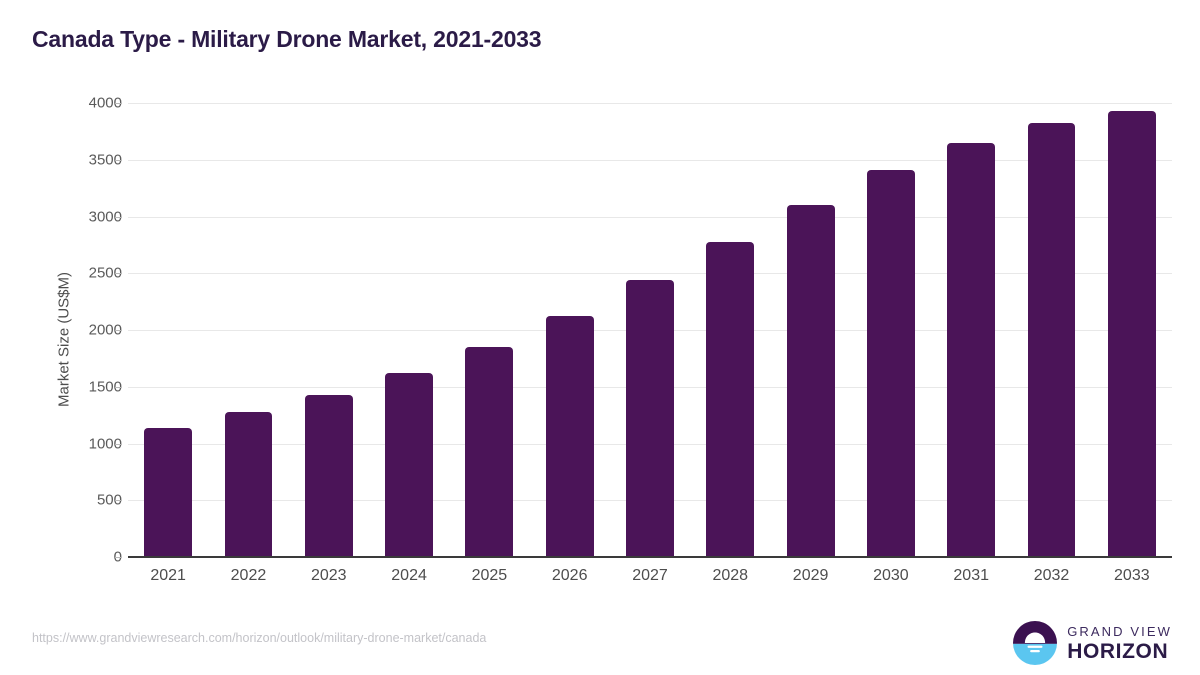 The width and height of the screenshot is (1200, 675). I want to click on bar-2033, so click(1131, 333).